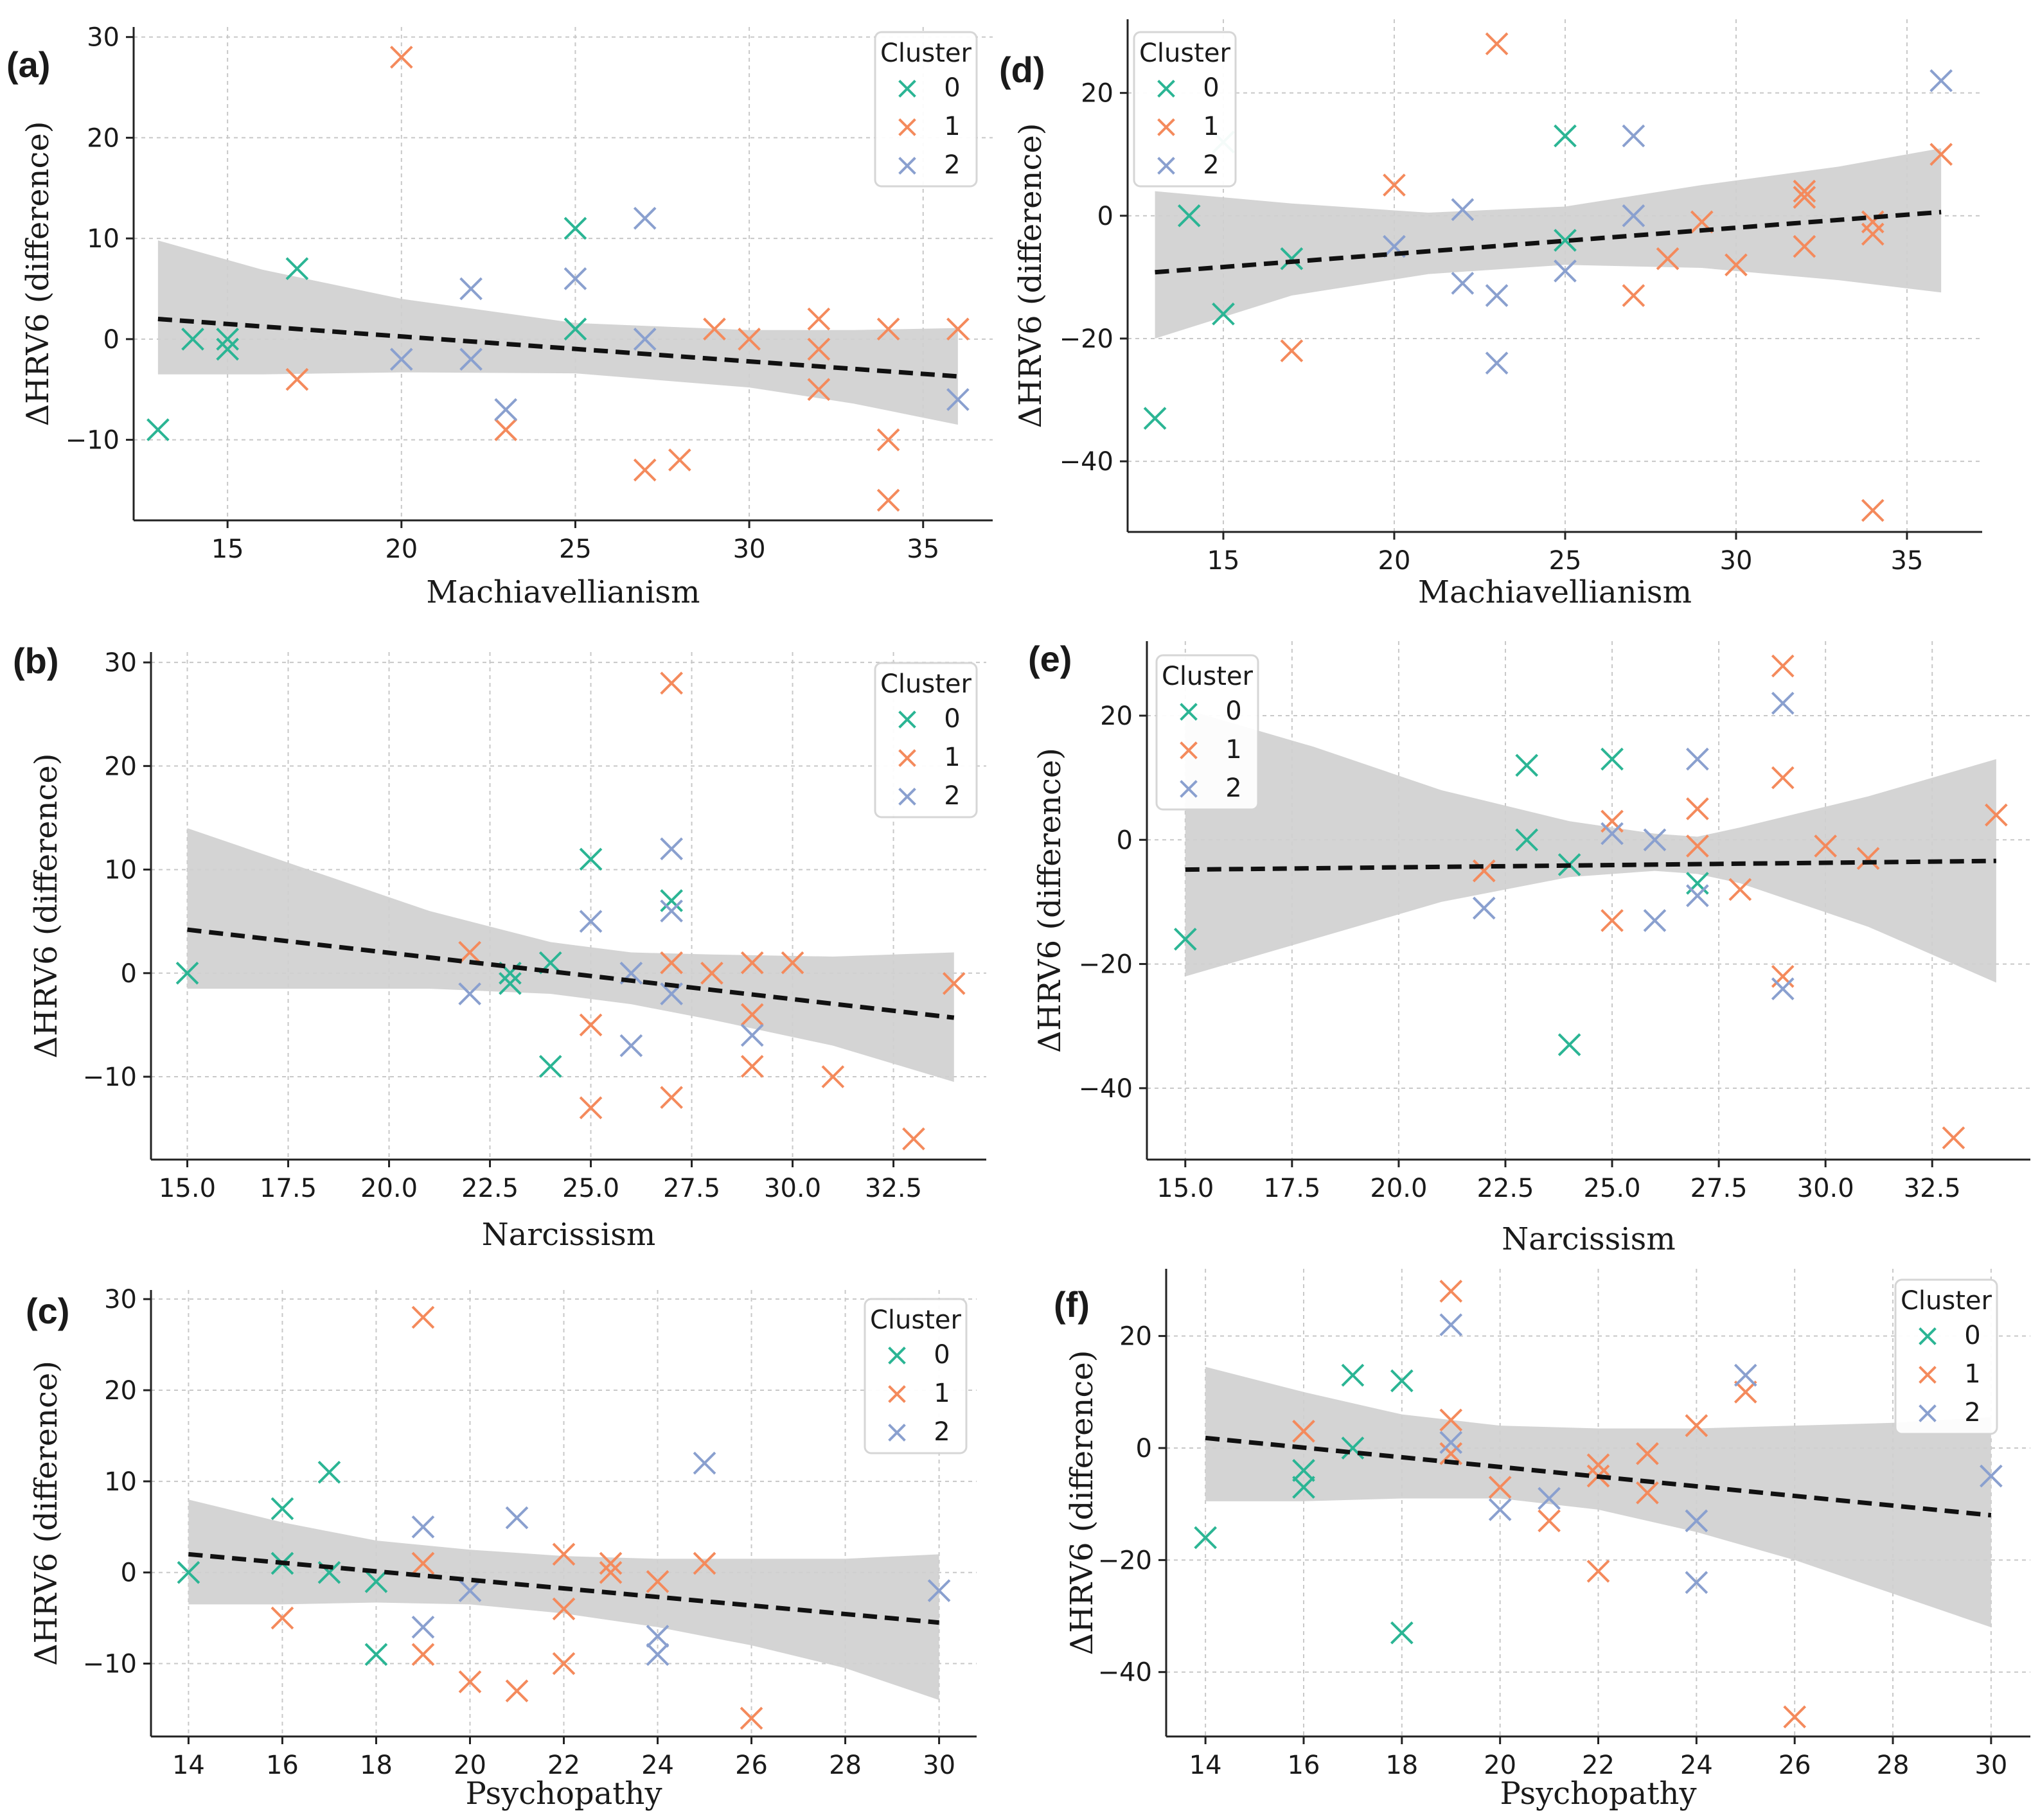 This screenshot has height=1820, width=2040. What do you see at coordinates (110, 1664) in the screenshot?
I see `y-tick-label: −10` at bounding box center [110, 1664].